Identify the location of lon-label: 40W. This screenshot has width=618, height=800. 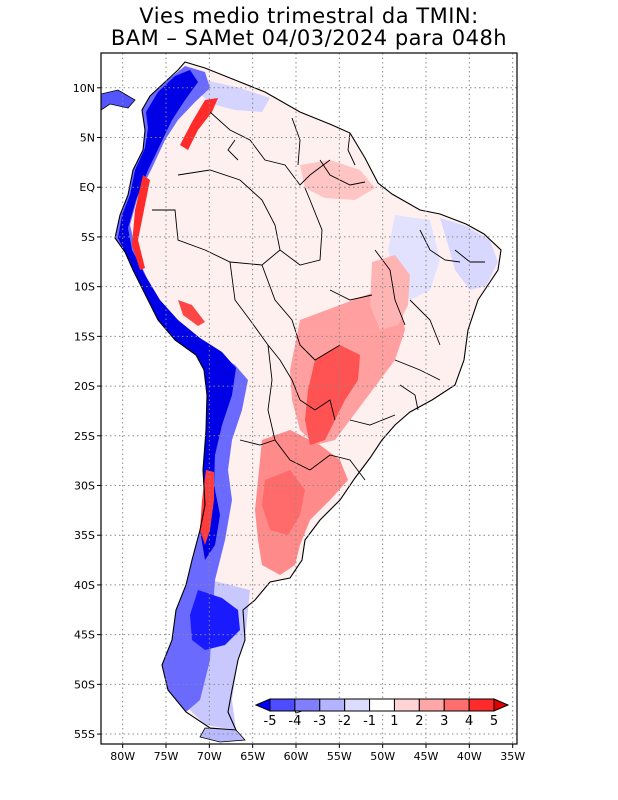
(469, 756).